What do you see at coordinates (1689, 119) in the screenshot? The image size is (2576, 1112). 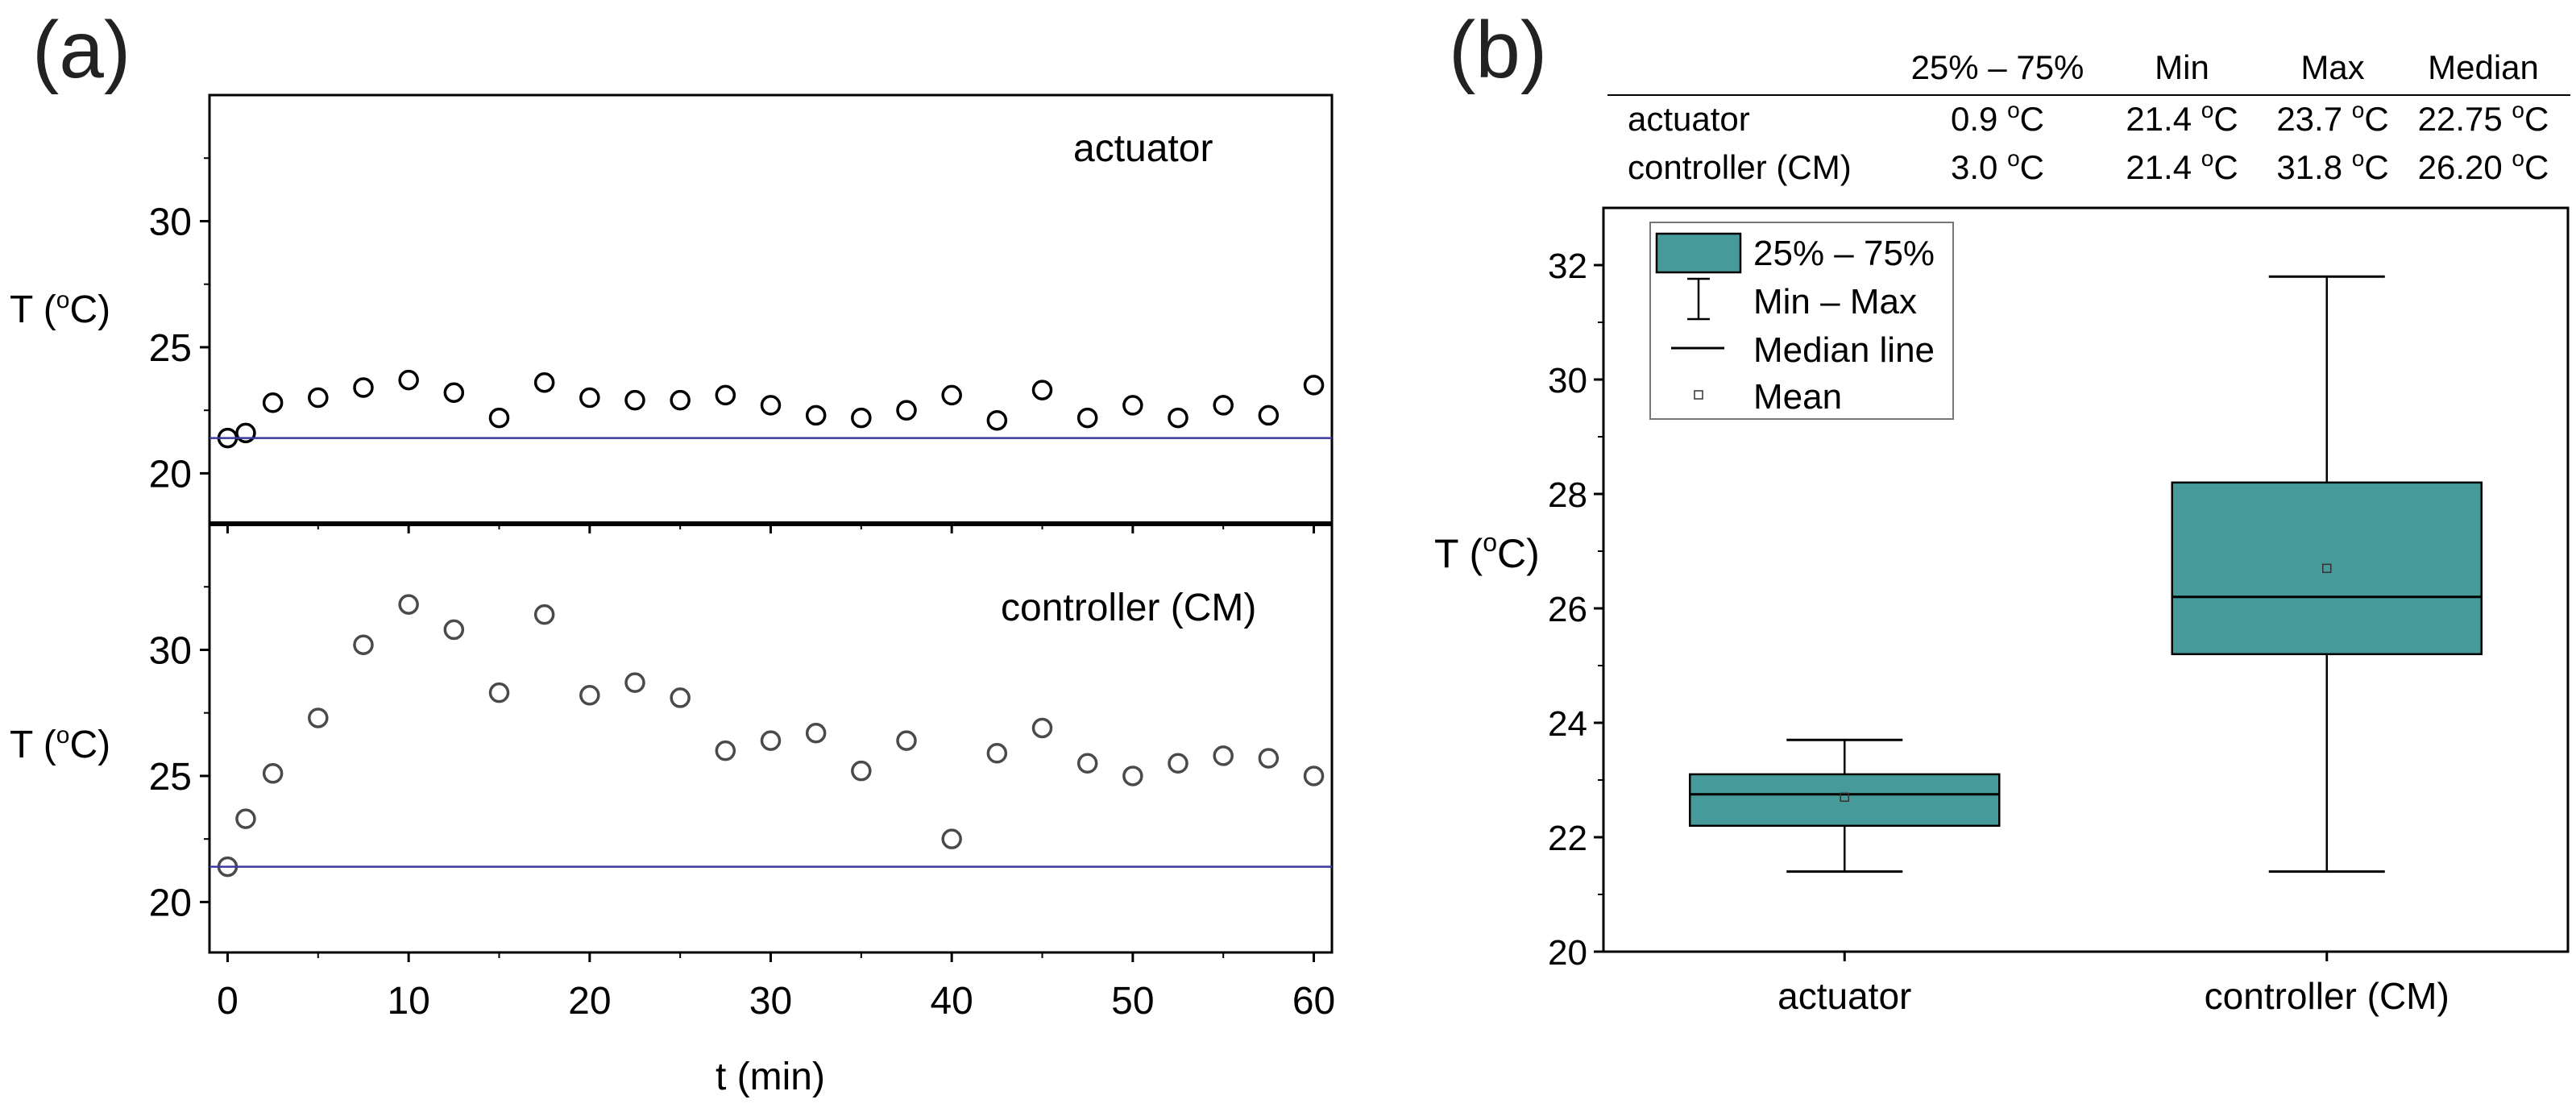 I see `stats-row-label: actuator` at bounding box center [1689, 119].